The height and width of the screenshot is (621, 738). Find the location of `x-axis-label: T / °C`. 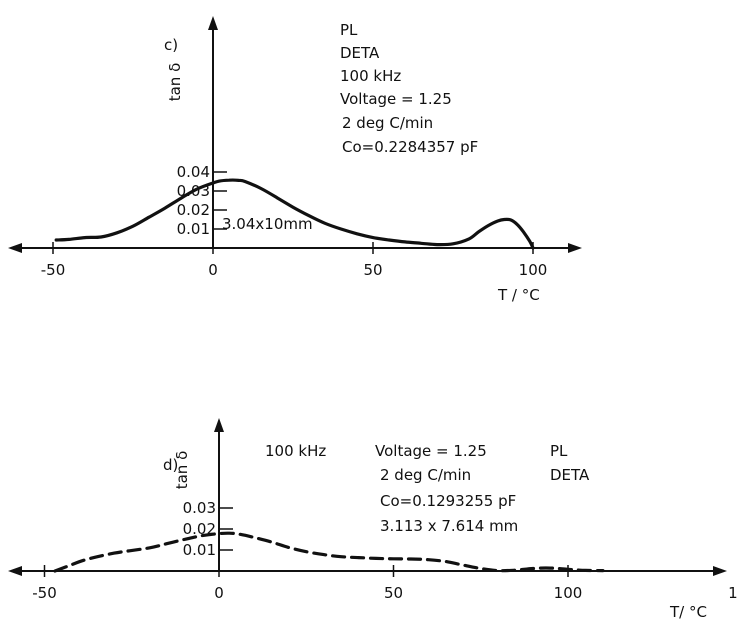

x-axis-label: T / °C is located at coordinates (518, 295).